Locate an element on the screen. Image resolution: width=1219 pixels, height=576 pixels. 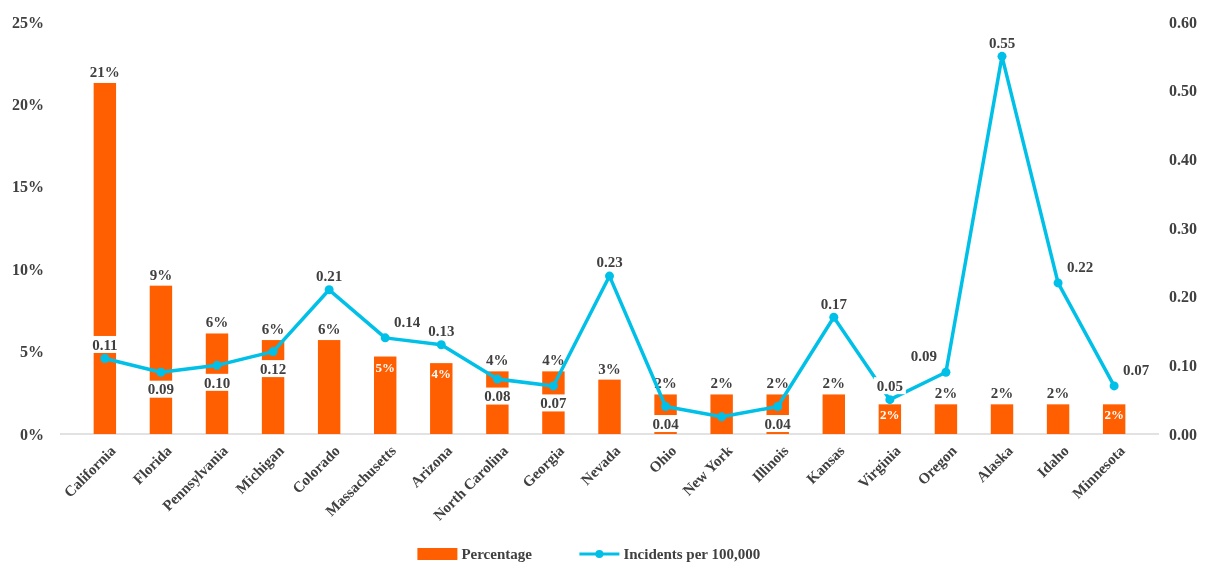
y2-tick-label: 0.00 is located at coordinates (1183, 434).